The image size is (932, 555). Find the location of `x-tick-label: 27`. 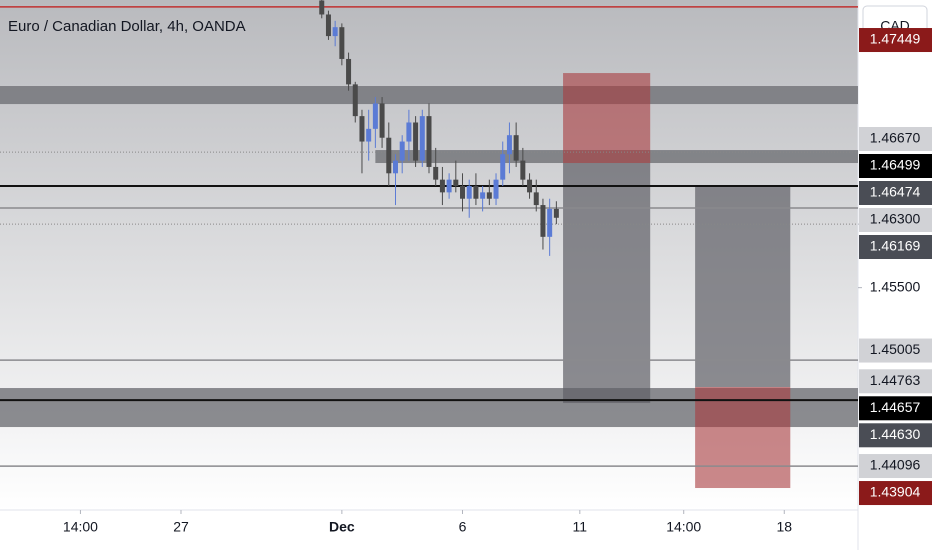

x-tick-label: 27 is located at coordinates (181, 527).